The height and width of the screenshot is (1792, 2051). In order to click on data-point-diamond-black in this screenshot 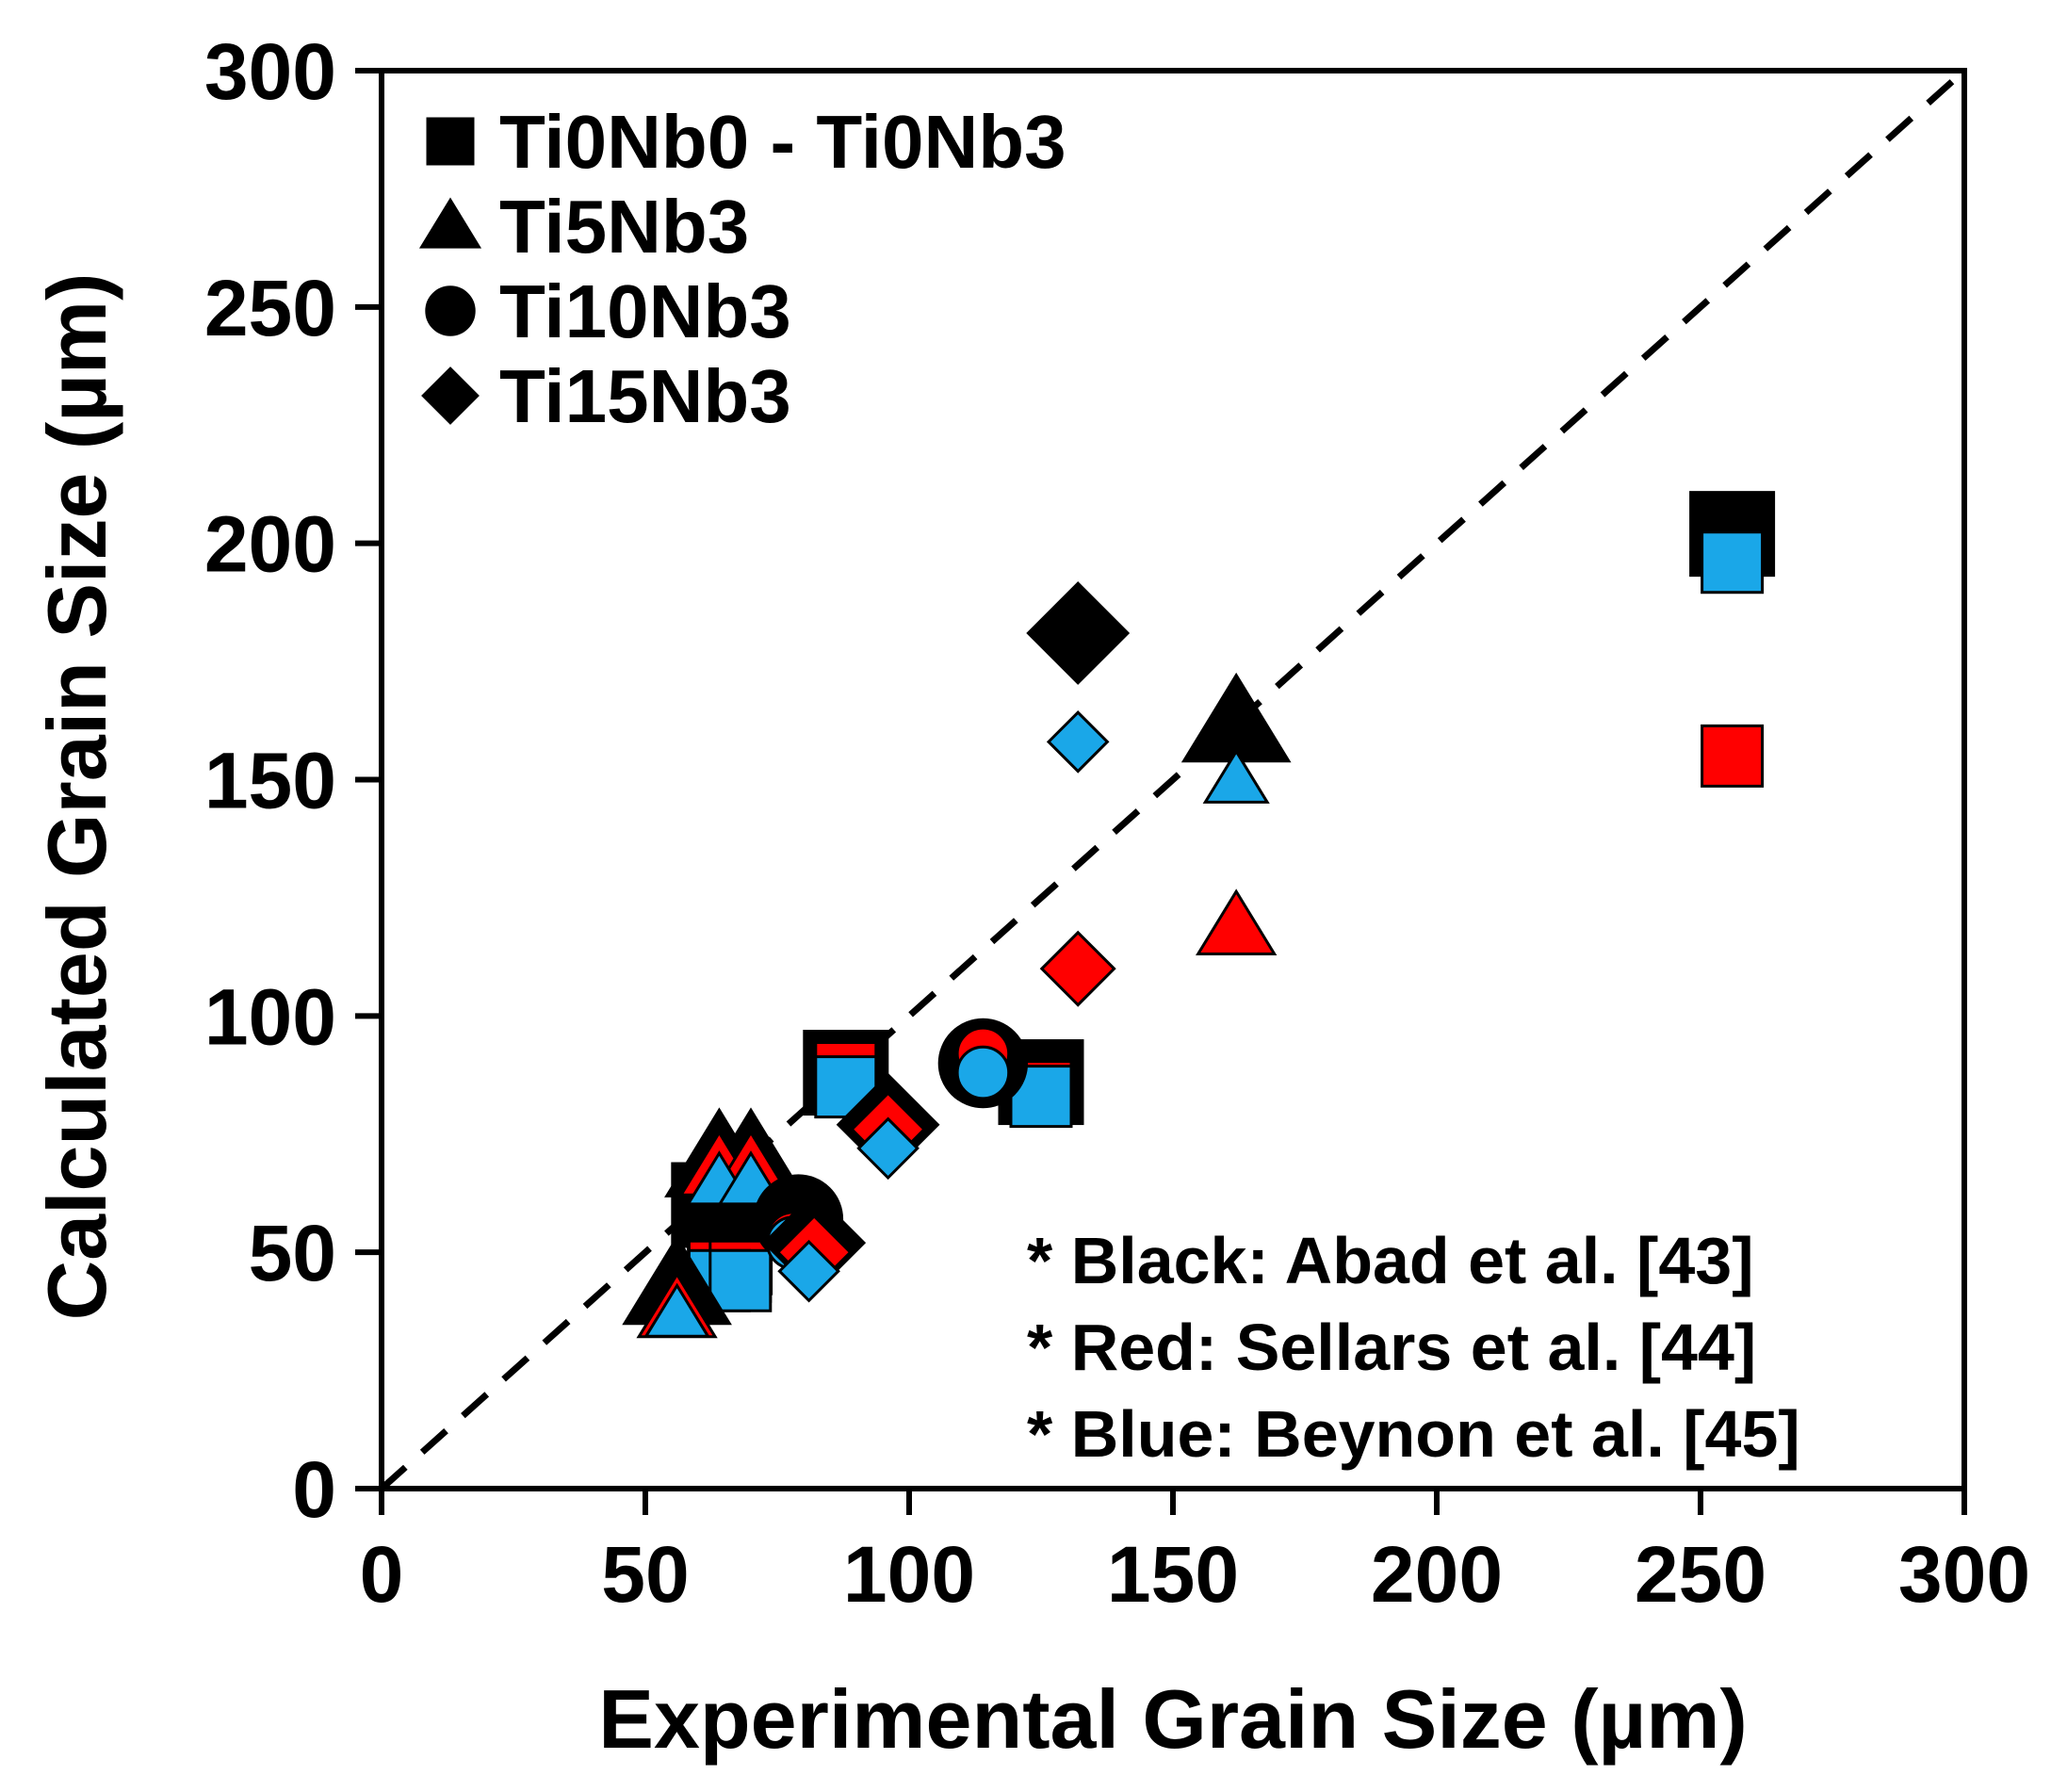, I will do `click(1079, 633)`.